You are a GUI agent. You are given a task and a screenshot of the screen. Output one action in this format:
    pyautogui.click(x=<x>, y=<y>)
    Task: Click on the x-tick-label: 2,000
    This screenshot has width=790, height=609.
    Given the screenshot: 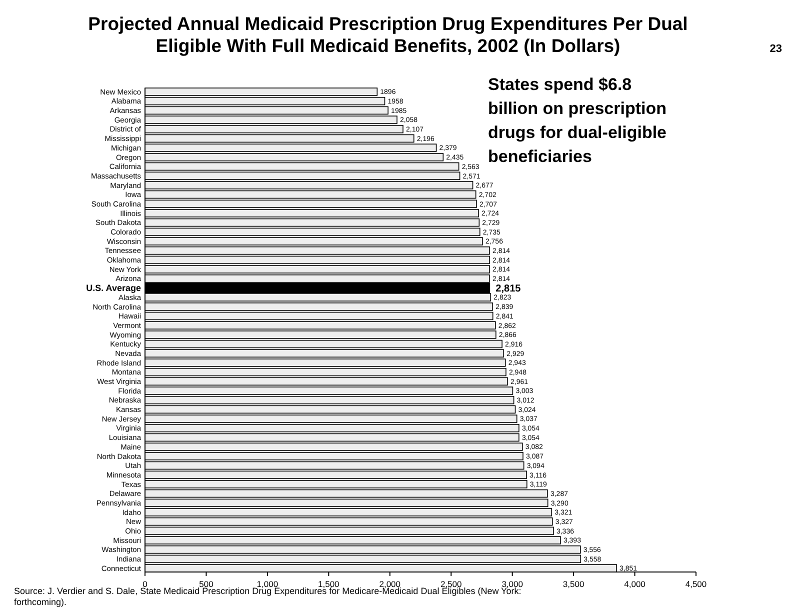 What is the action you would take?
    pyautogui.click(x=390, y=584)
    